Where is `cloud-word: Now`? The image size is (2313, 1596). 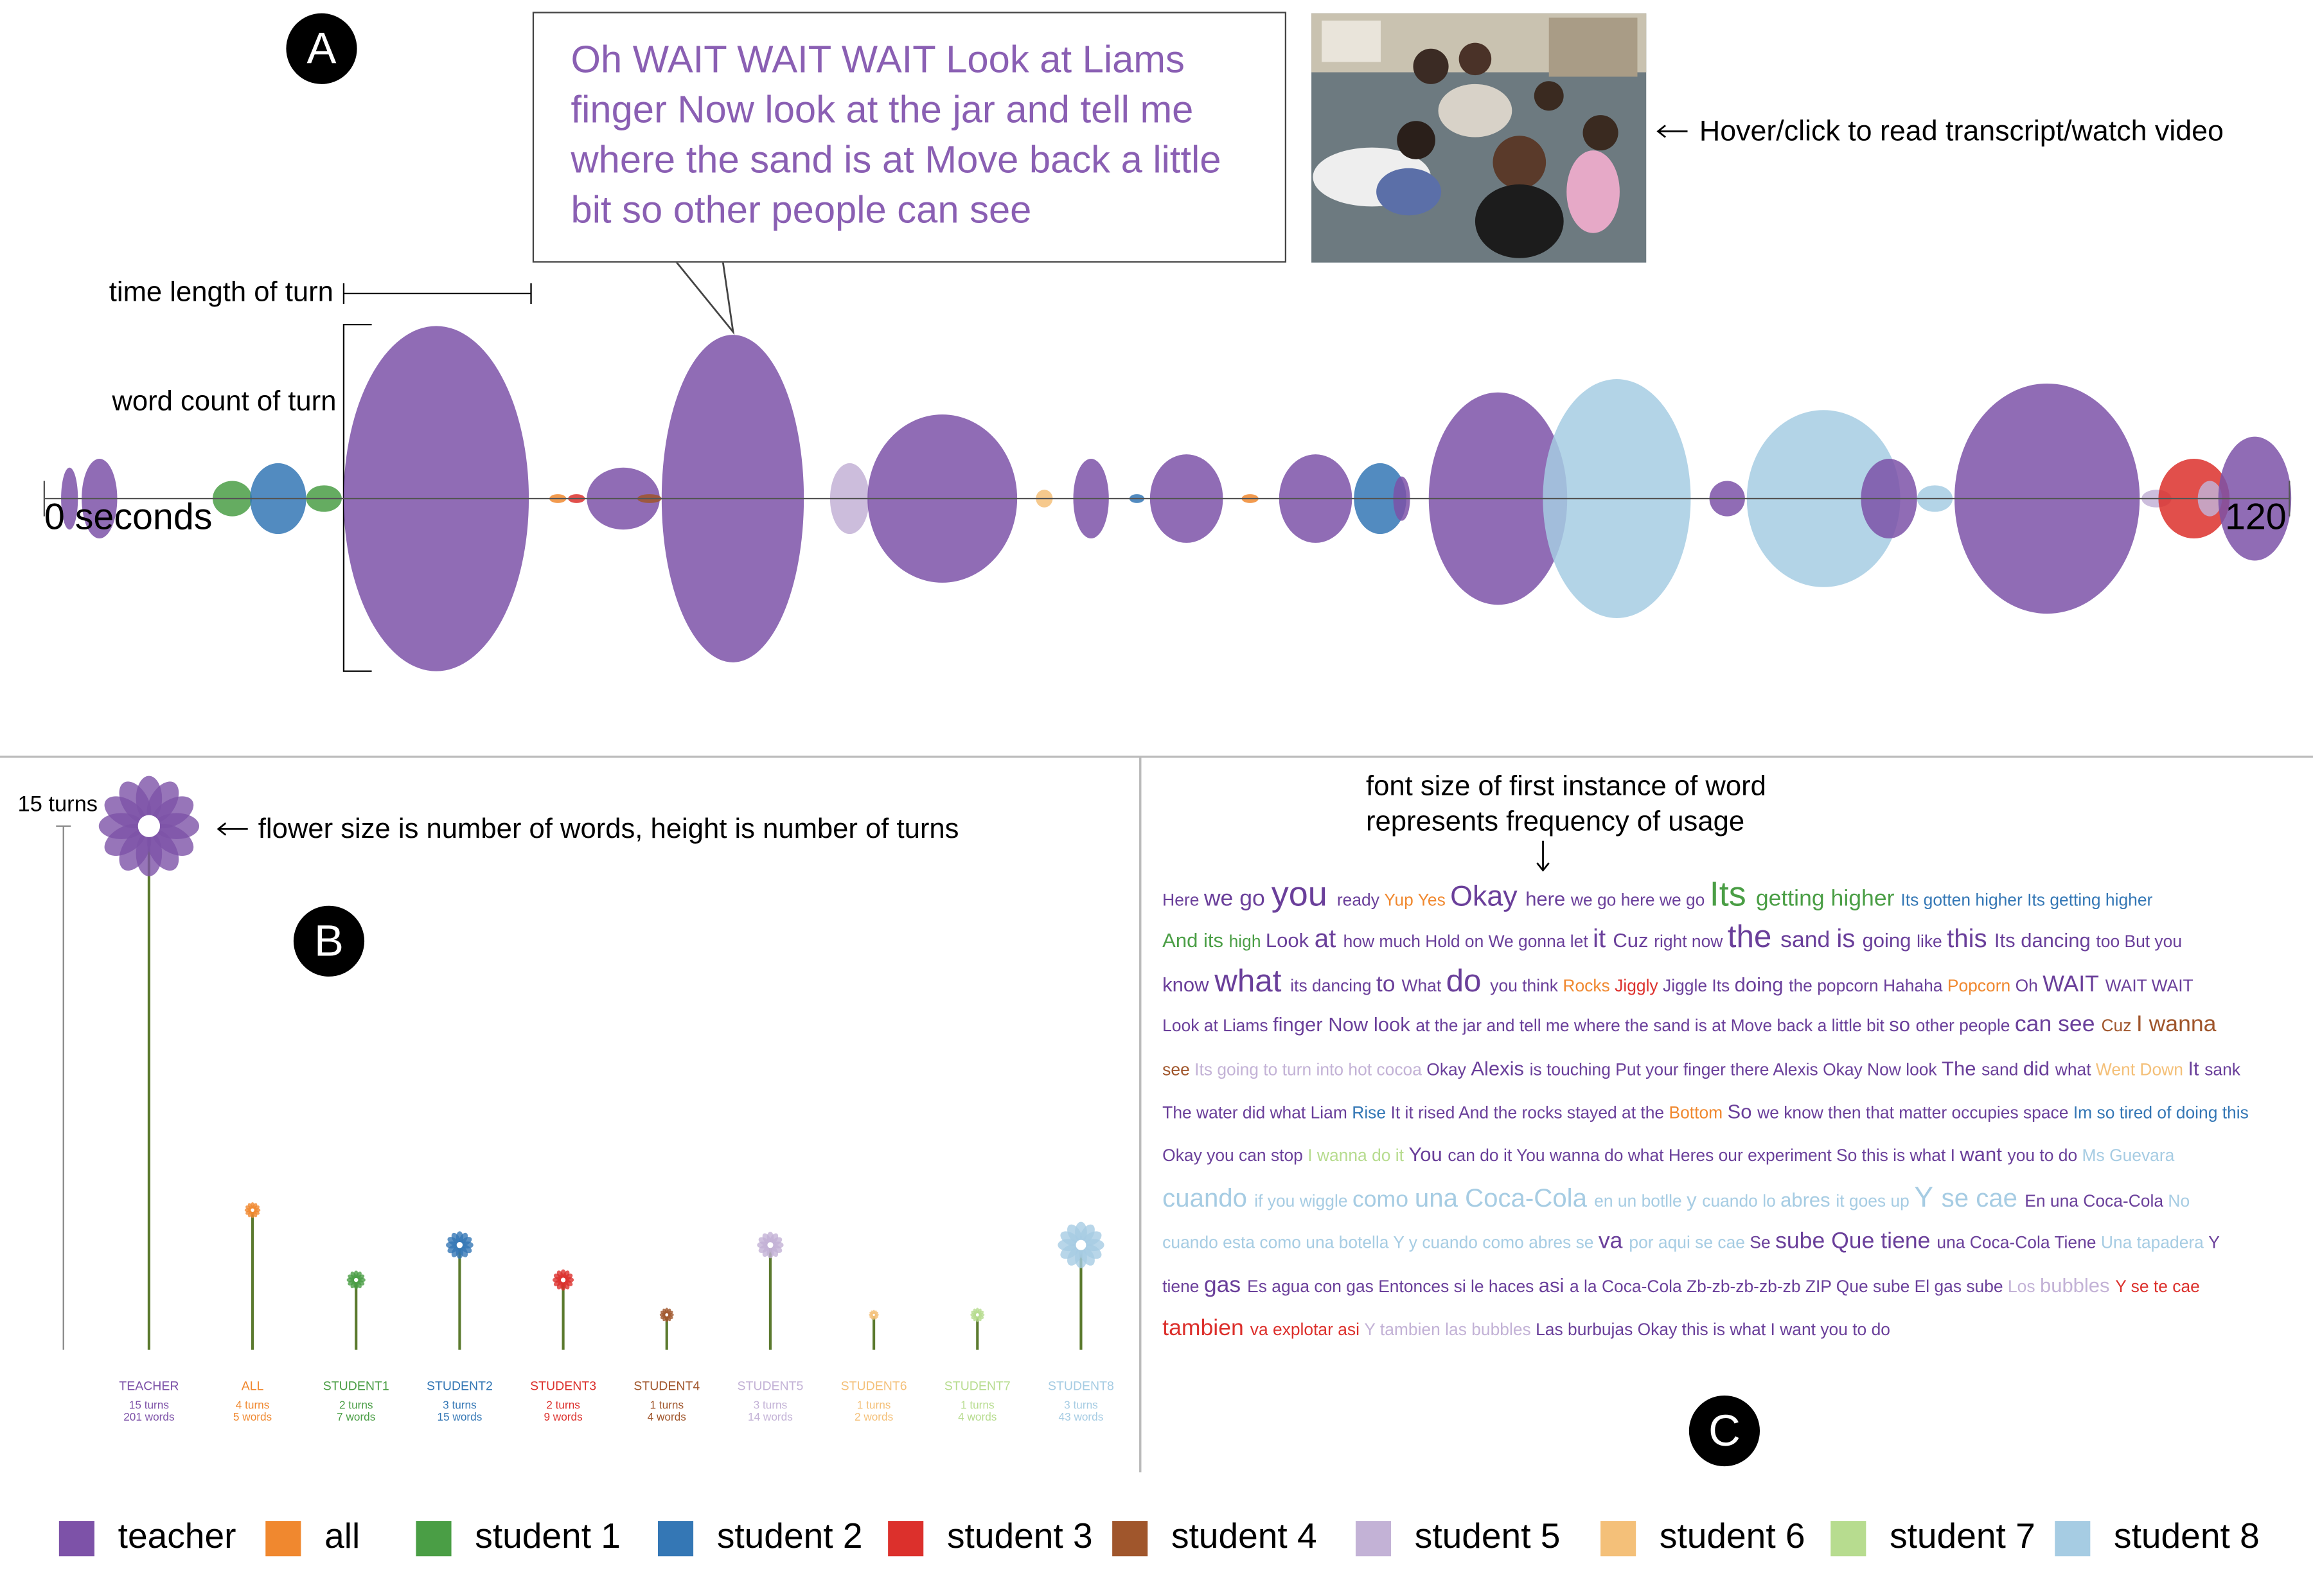
cloud-word: Now is located at coordinates (1348, 1024).